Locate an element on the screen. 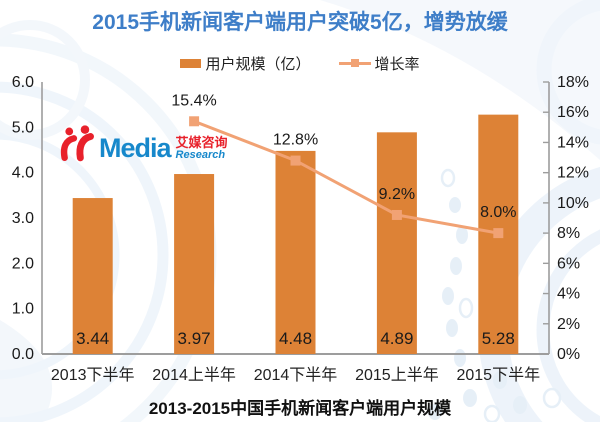 The width and height of the screenshot is (600, 422). left-axis-tick-label: 2.0 is located at coordinates (23, 263).